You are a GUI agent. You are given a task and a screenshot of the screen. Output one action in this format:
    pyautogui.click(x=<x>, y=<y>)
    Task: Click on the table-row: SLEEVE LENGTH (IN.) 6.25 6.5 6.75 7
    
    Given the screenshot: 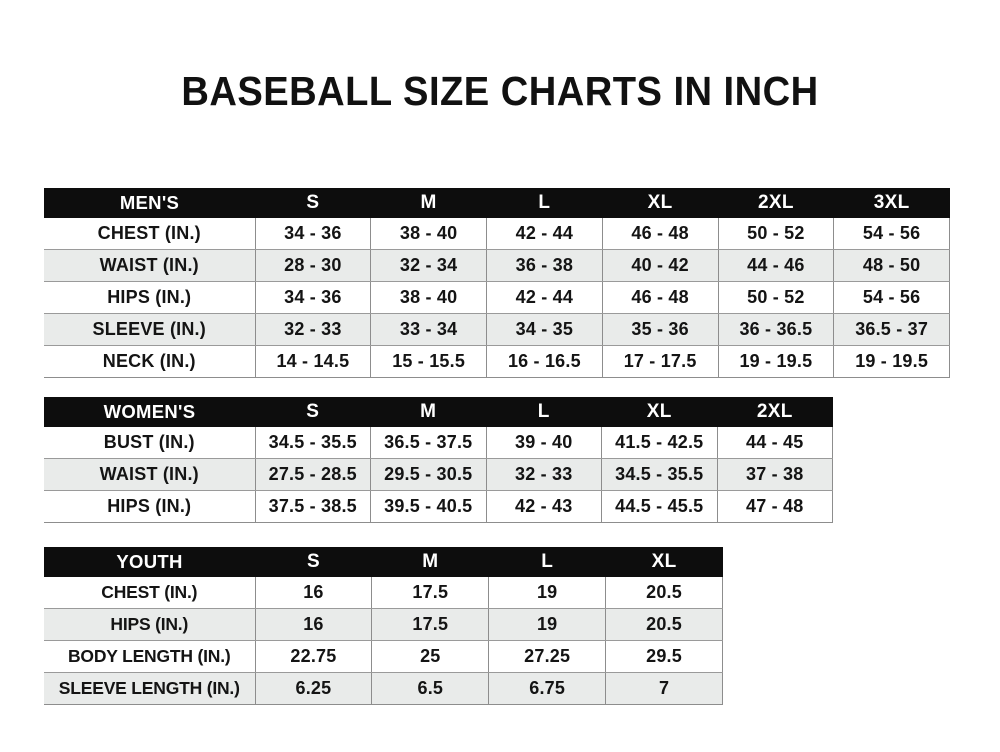 What is the action you would take?
    pyautogui.click(x=383, y=688)
    